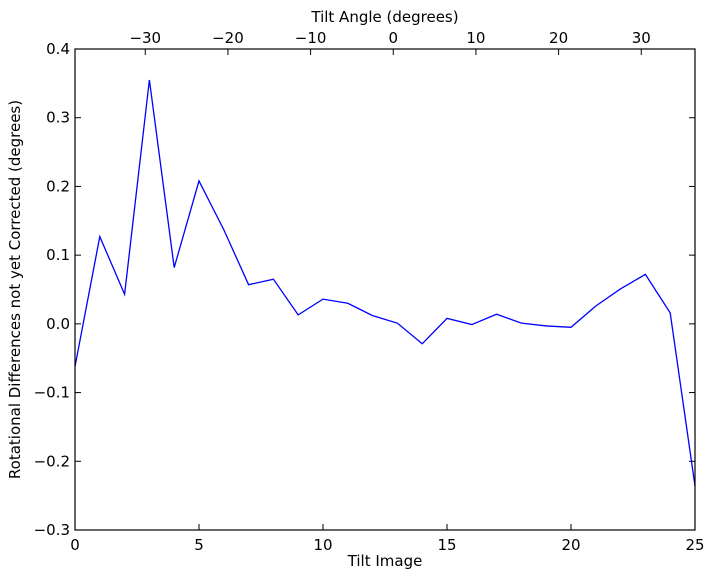 The height and width of the screenshot is (579, 714). I want to click on top-x-tick-label: −10, so click(311, 38).